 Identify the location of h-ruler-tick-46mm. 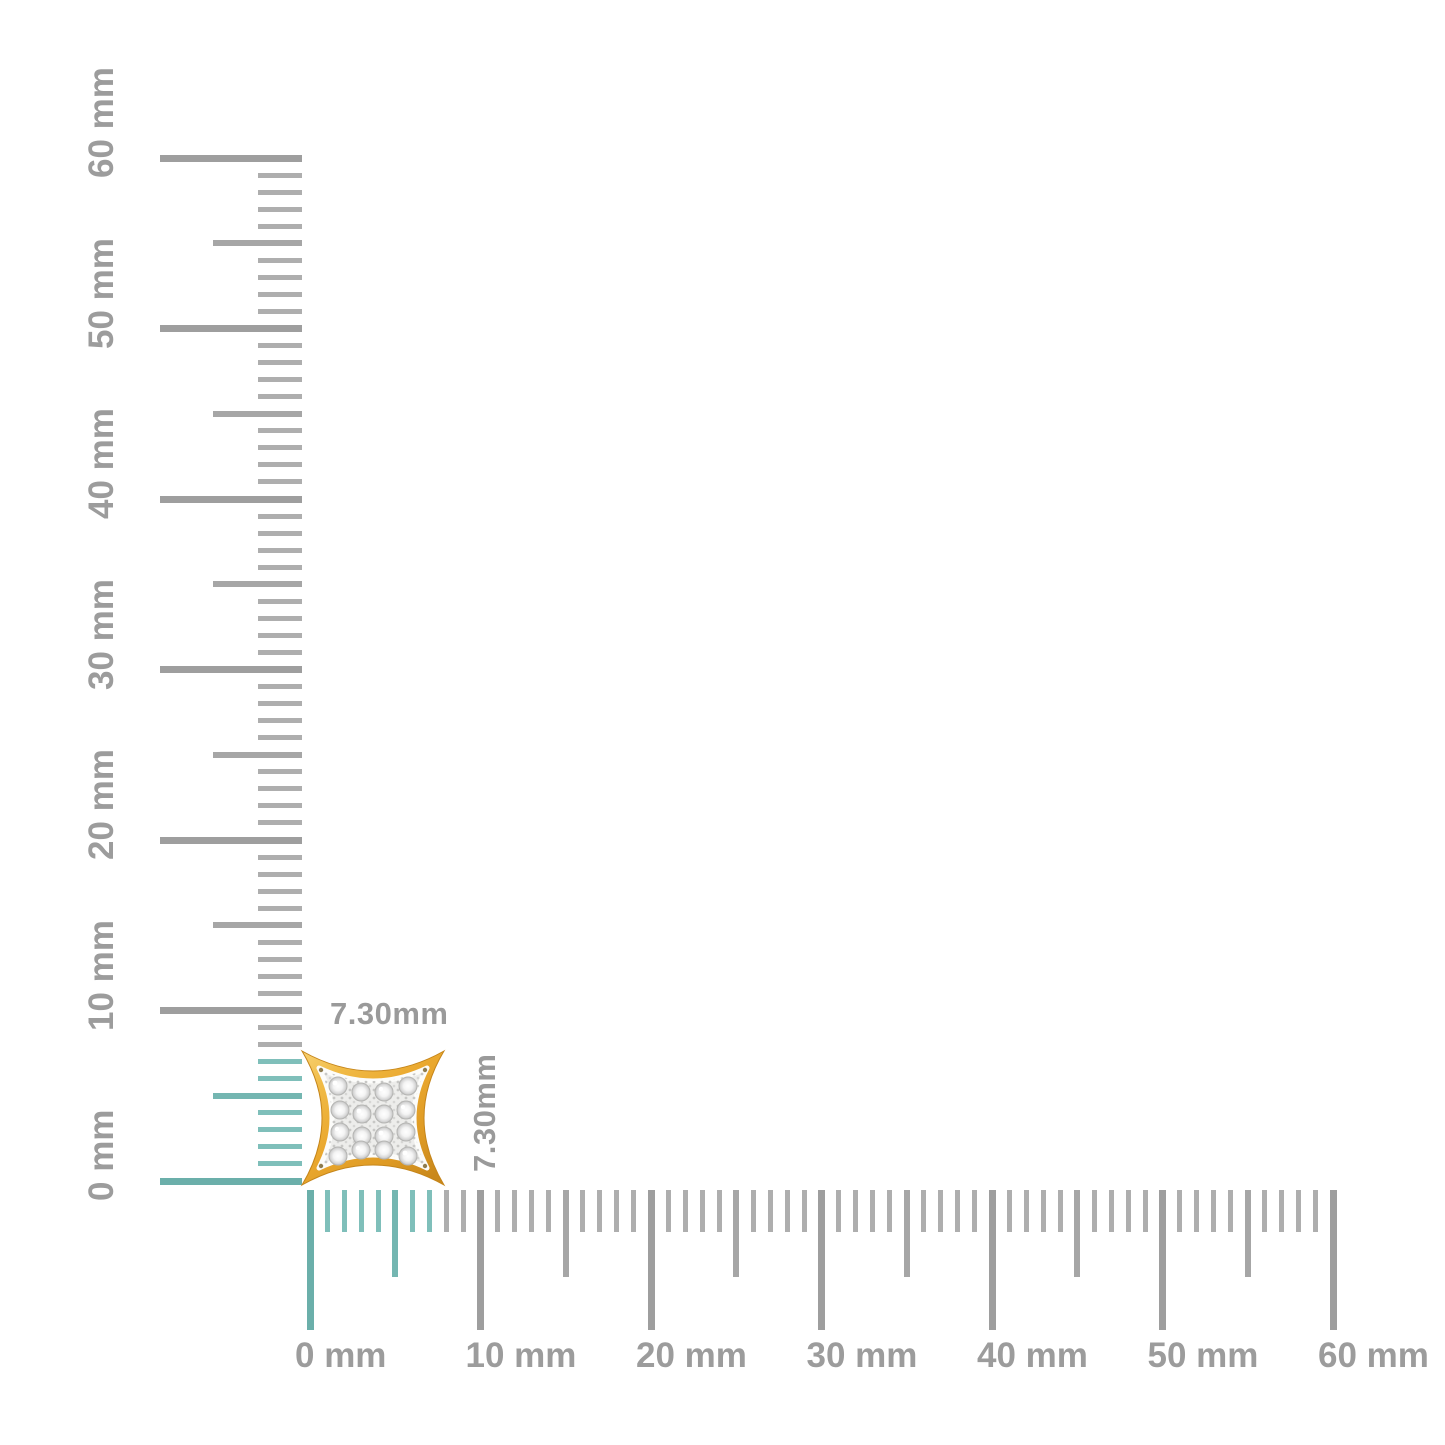
(1094, 1211).